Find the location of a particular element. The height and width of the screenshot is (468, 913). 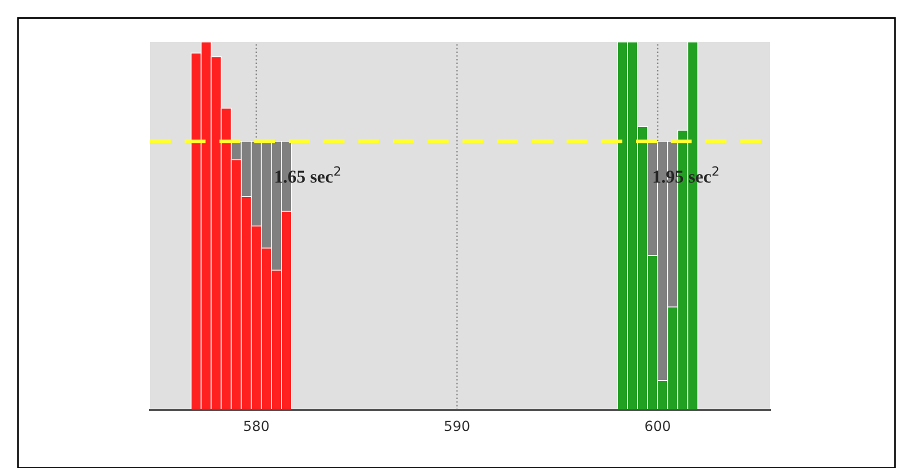

x-tick-label: 600 is located at coordinates (657, 426).